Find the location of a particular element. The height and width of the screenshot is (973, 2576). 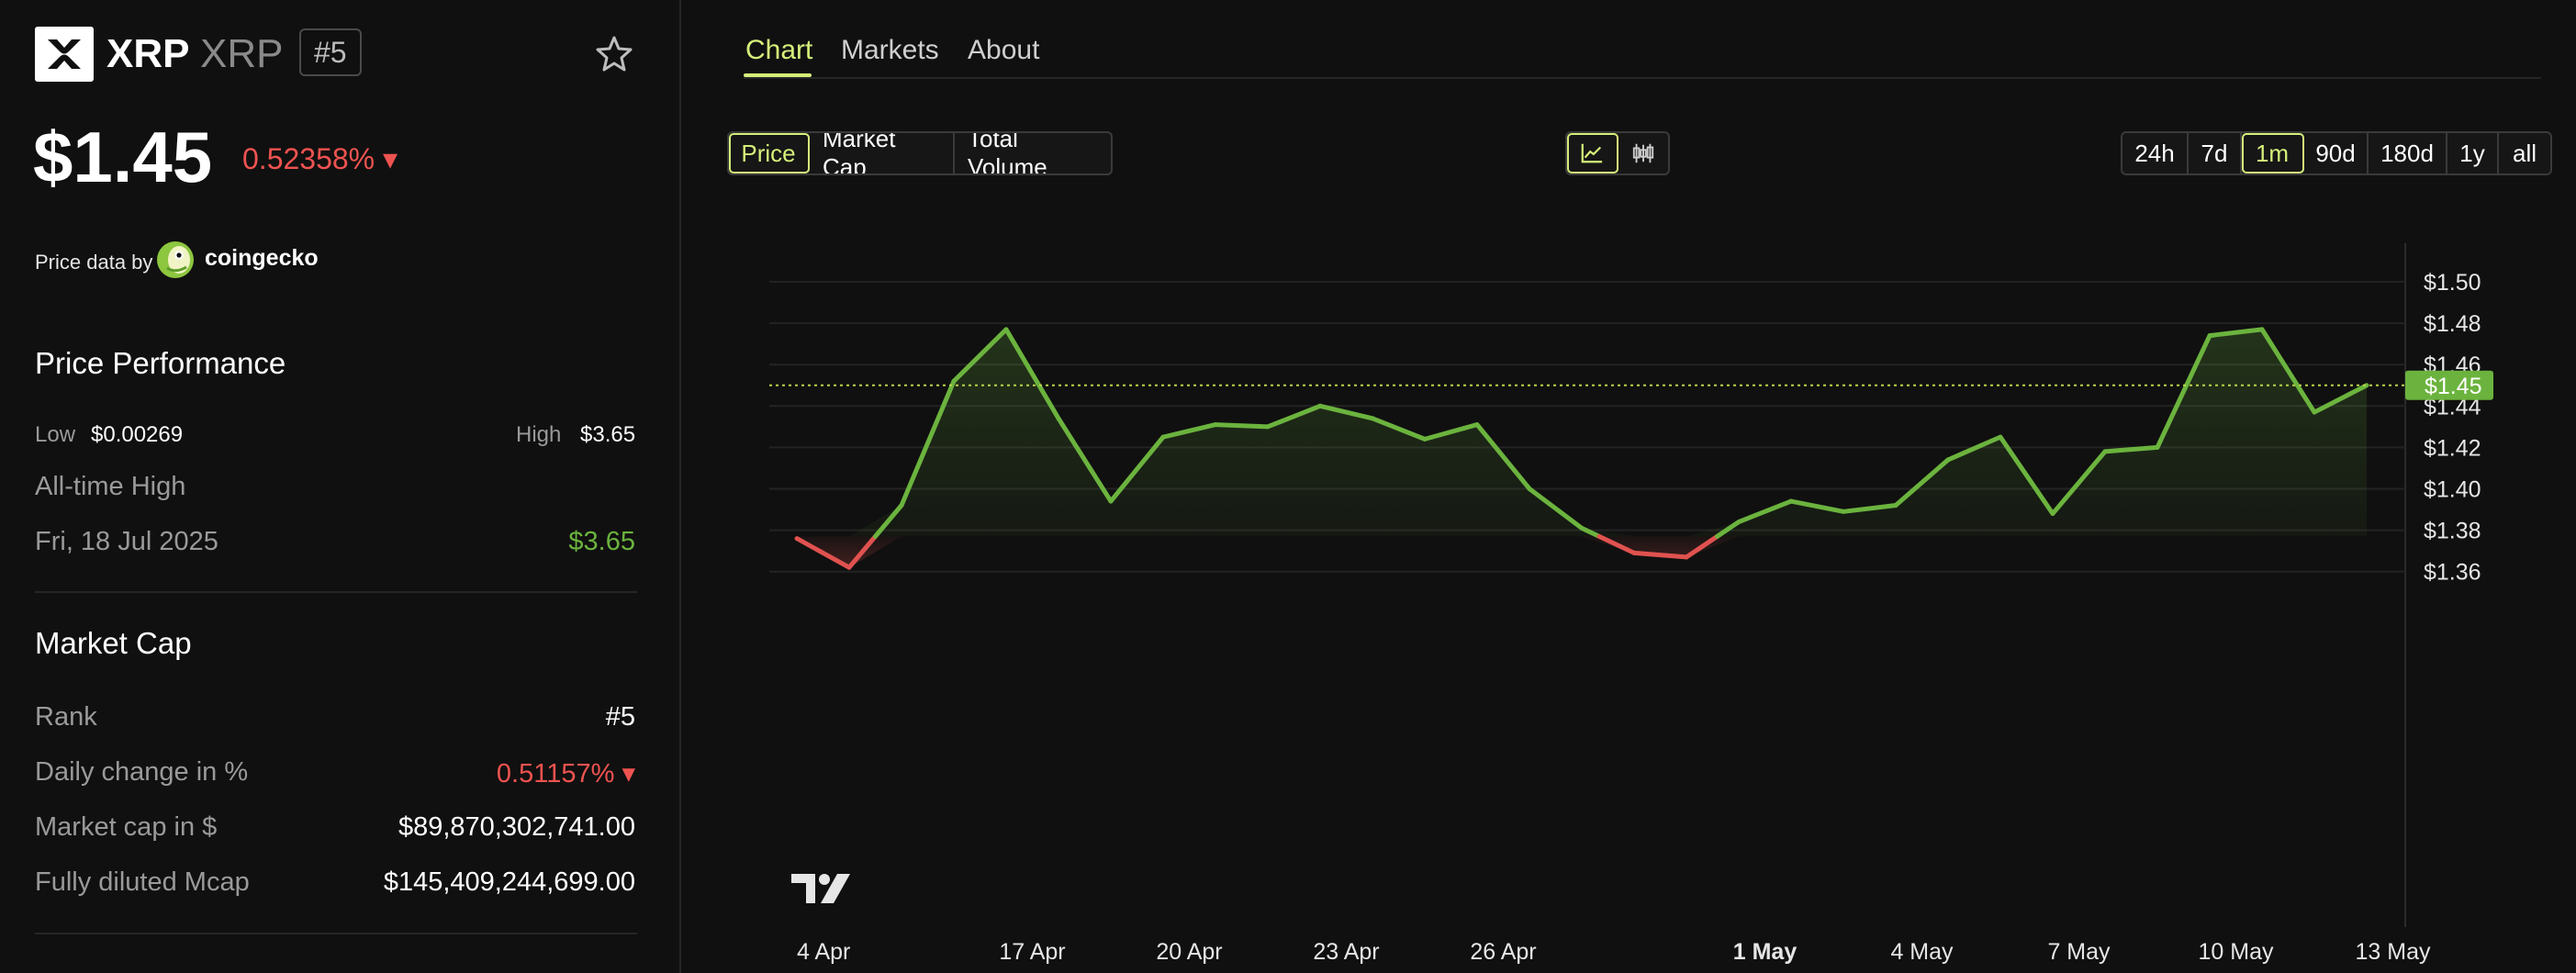

range-7d-button: 7d is located at coordinates (2215, 153).